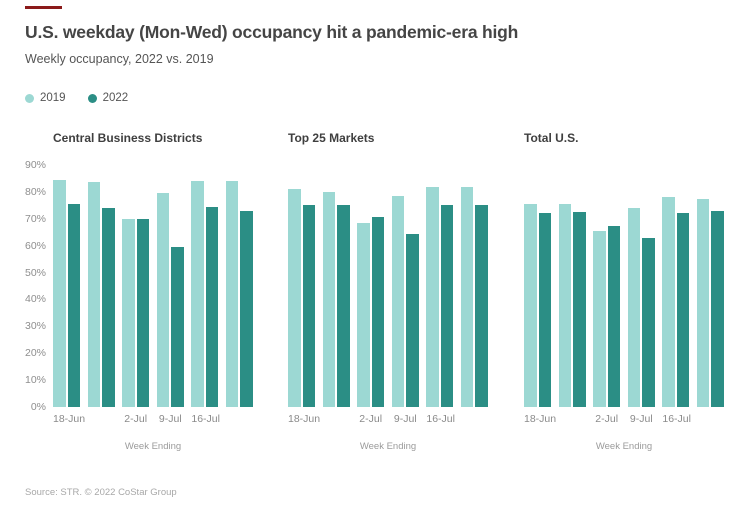 This screenshot has width=755, height=528. Describe the element at coordinates (53, 98) in the screenshot. I see `legend-label: 2019` at that location.